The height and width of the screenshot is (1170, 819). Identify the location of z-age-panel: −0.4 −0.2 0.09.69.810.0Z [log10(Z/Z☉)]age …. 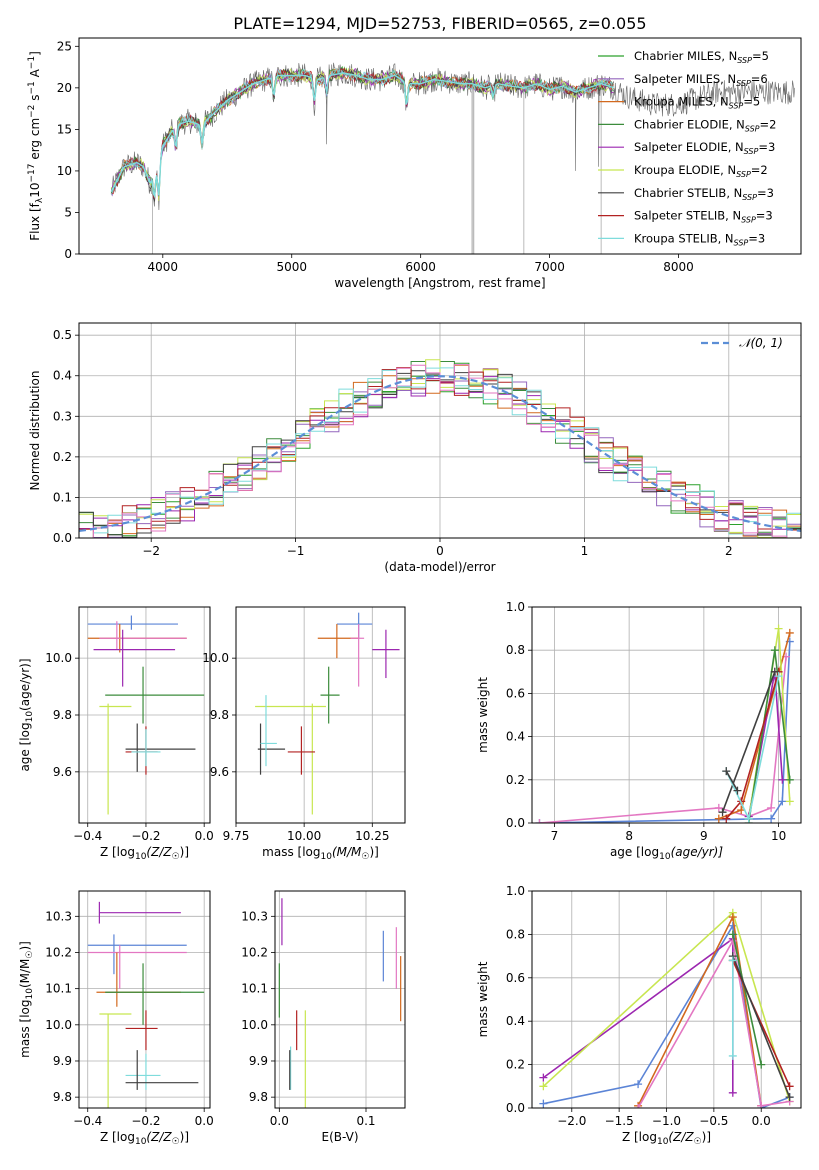
(116, 734).